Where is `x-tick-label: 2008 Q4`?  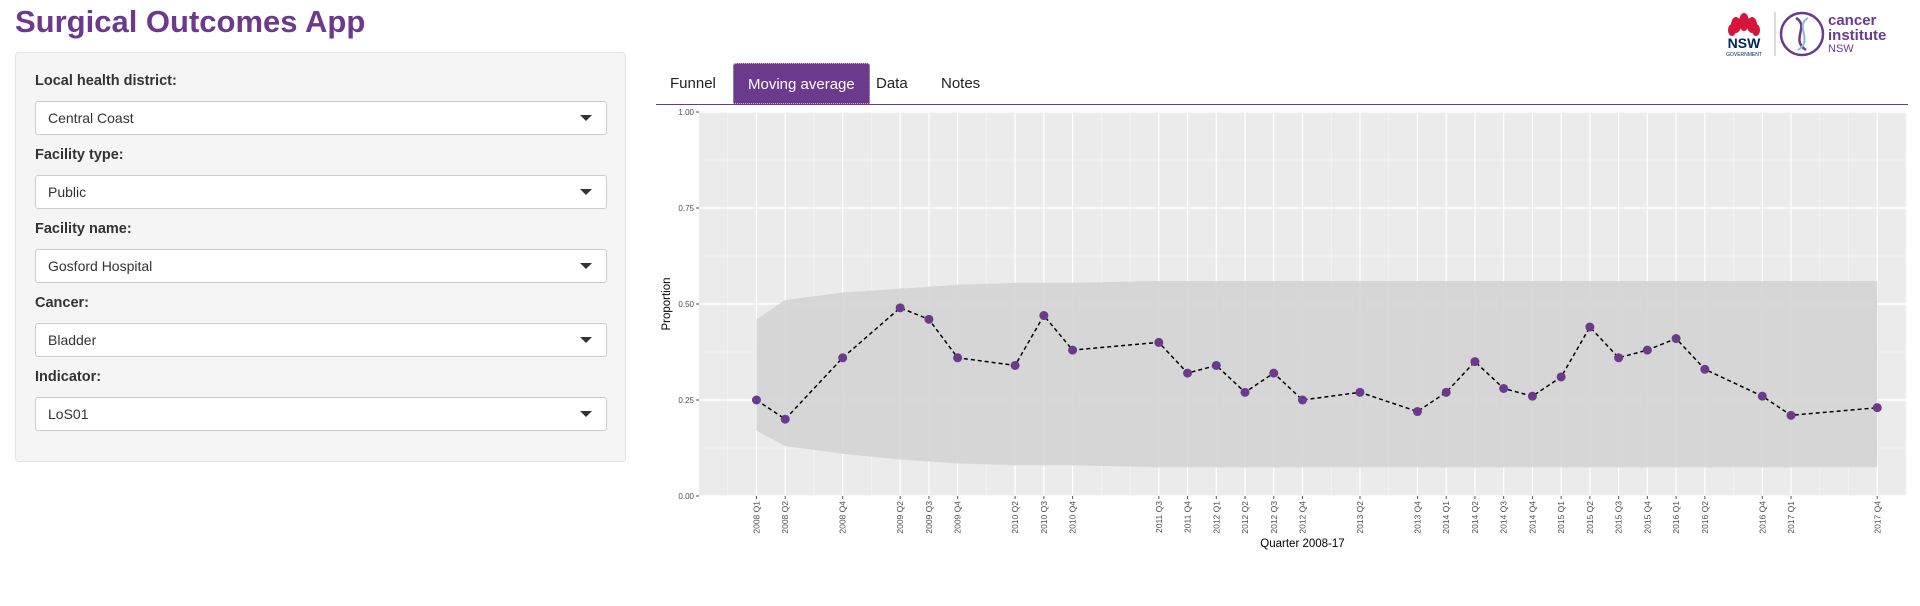 x-tick-label: 2008 Q4 is located at coordinates (843, 517).